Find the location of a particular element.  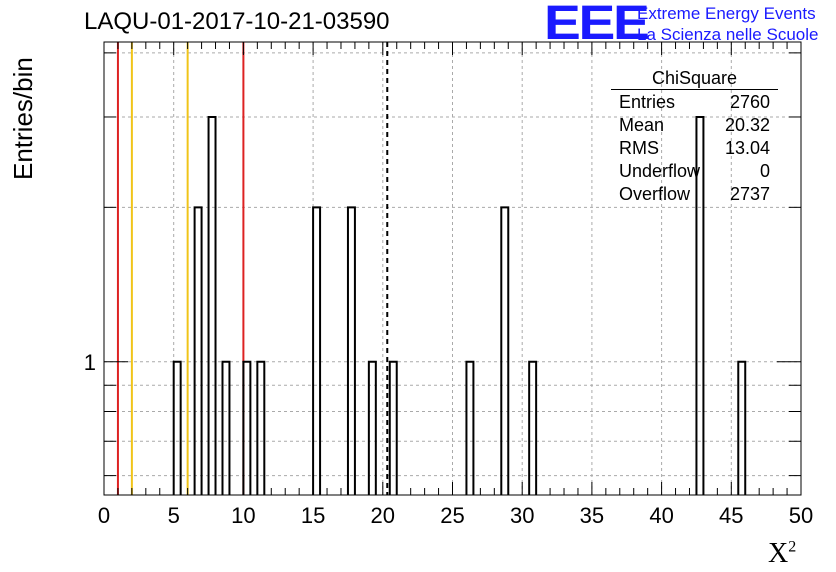

logo-line-2: La Scienza nelle Scuole is located at coordinates (728, 34).